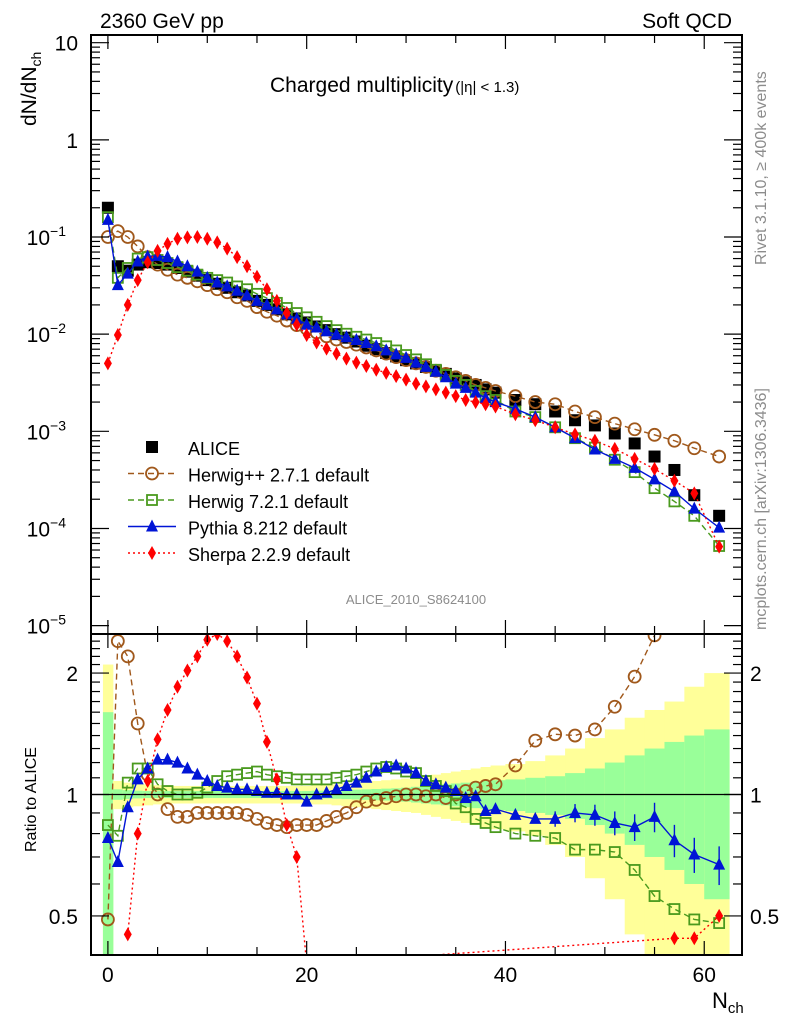  I want to click on y-tick-label: 10⁻¹, so click(47, 236).